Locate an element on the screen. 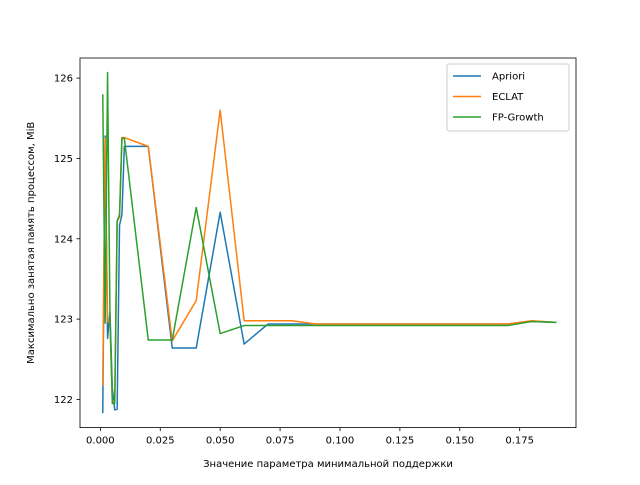  legend-entry-label: FP-Growth is located at coordinates (518, 118).